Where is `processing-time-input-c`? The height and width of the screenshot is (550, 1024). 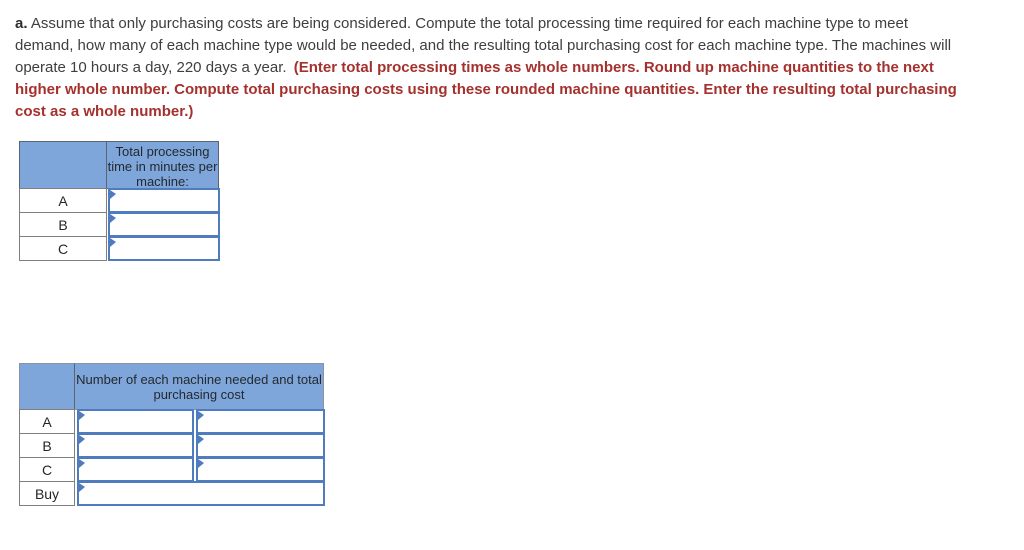
processing-time-input-c is located at coordinates (164, 248).